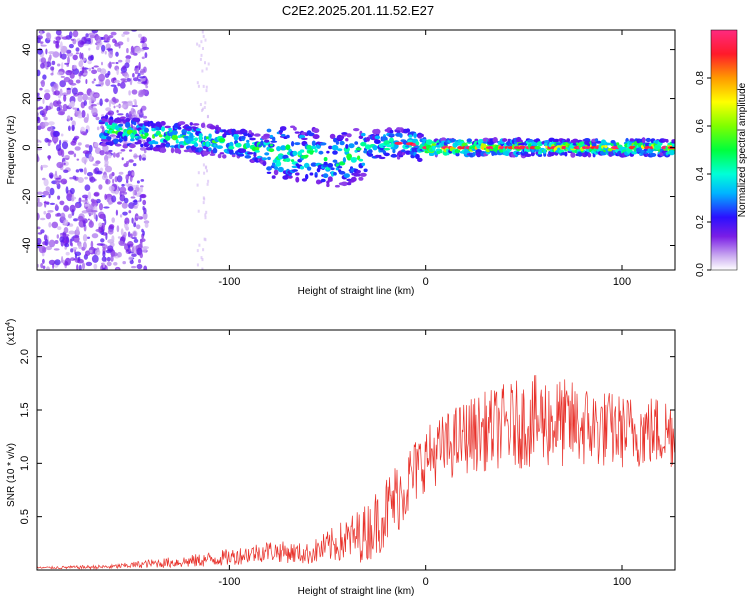  Describe the element at coordinates (27, 147) in the screenshot. I see `y-tick-label: 0` at that location.